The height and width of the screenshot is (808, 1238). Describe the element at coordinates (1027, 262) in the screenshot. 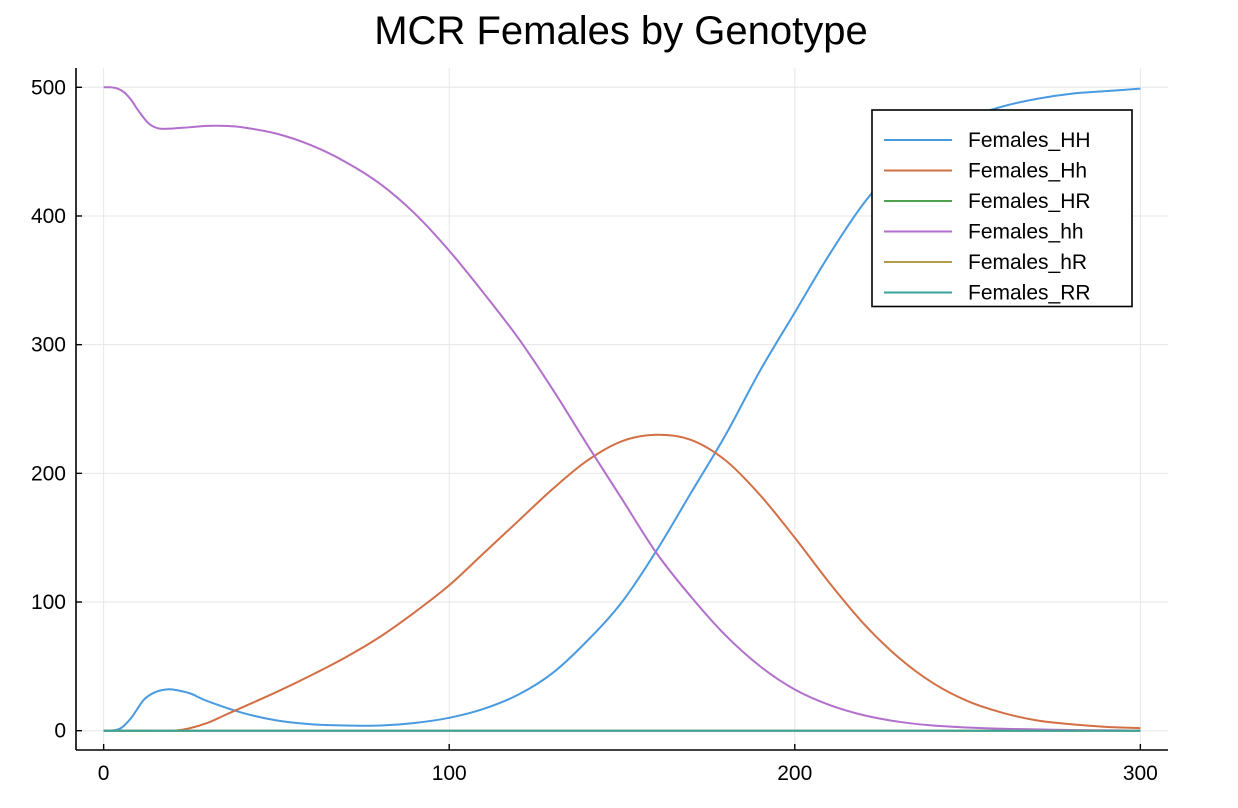

I see `legend-label-females-hr: Females_hR` at that location.